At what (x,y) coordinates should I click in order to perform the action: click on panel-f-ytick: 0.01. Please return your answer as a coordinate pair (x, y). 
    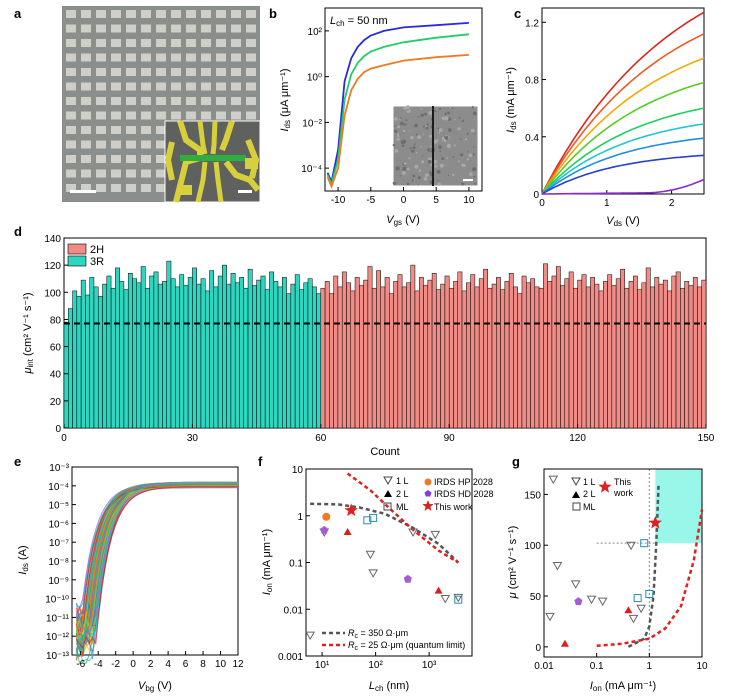
    Looking at the image, I should click on (294, 610).